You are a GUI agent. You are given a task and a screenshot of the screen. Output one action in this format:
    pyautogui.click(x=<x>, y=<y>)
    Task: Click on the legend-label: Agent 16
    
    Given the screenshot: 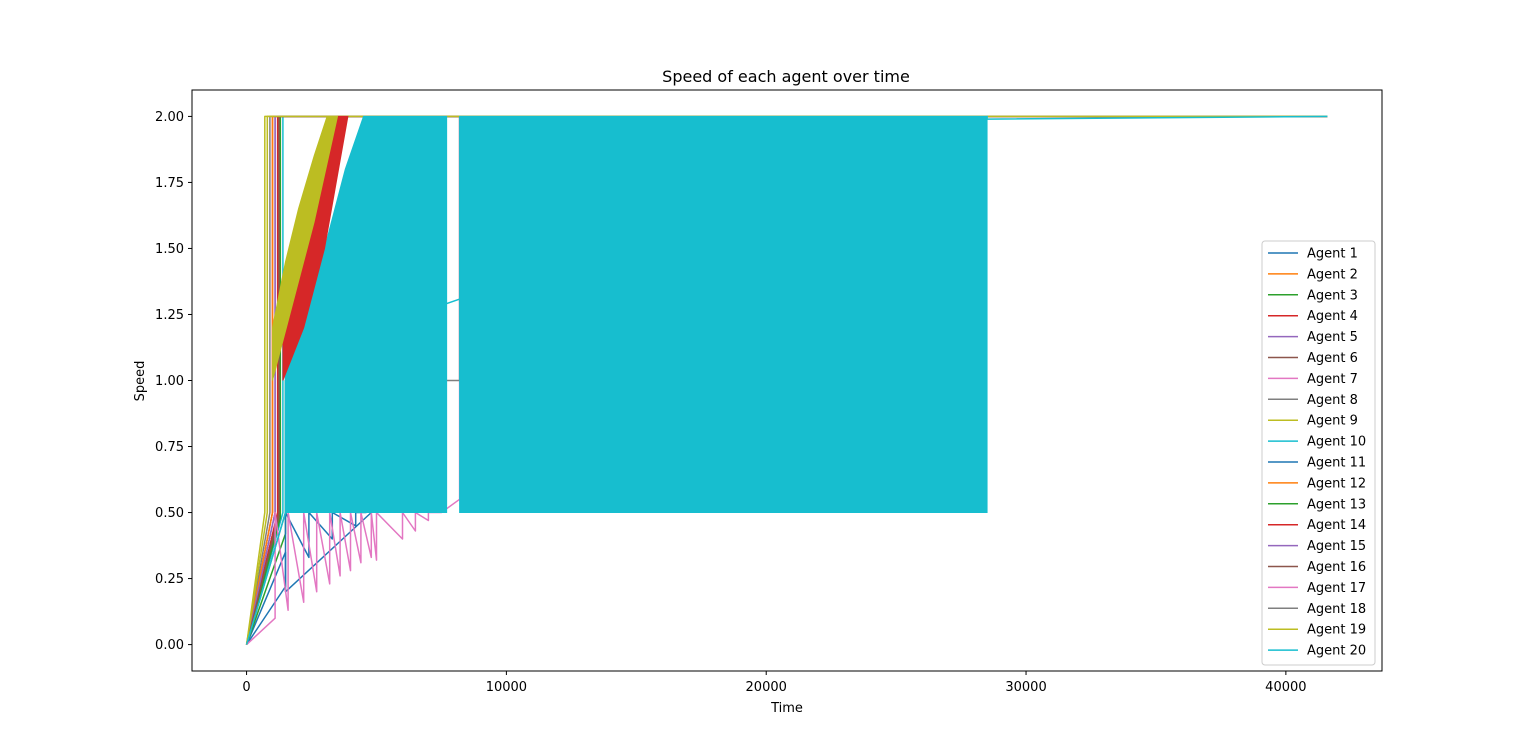 What is the action you would take?
    pyautogui.click(x=1336, y=567)
    